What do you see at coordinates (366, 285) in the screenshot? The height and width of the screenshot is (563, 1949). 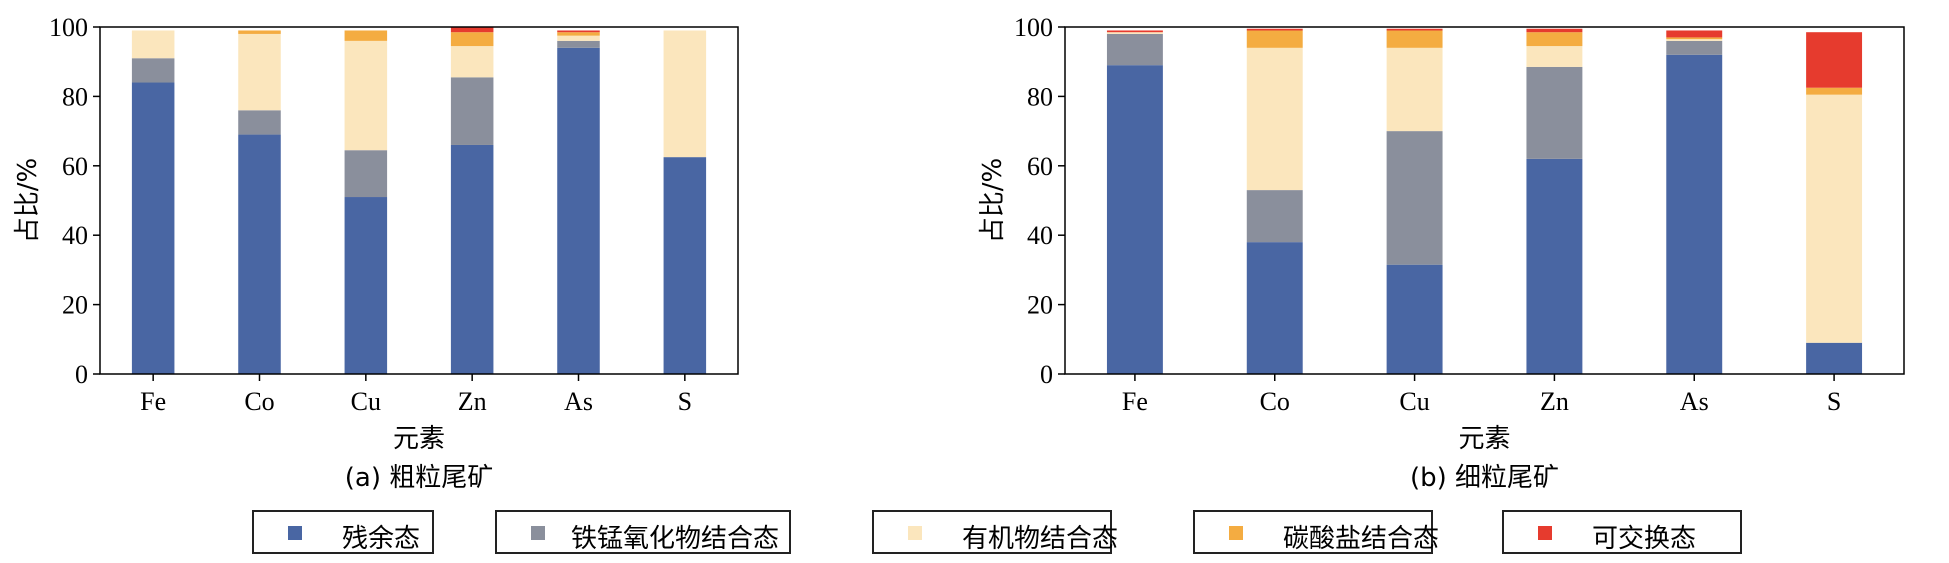 I see `bar-a-cu-residual` at bounding box center [366, 285].